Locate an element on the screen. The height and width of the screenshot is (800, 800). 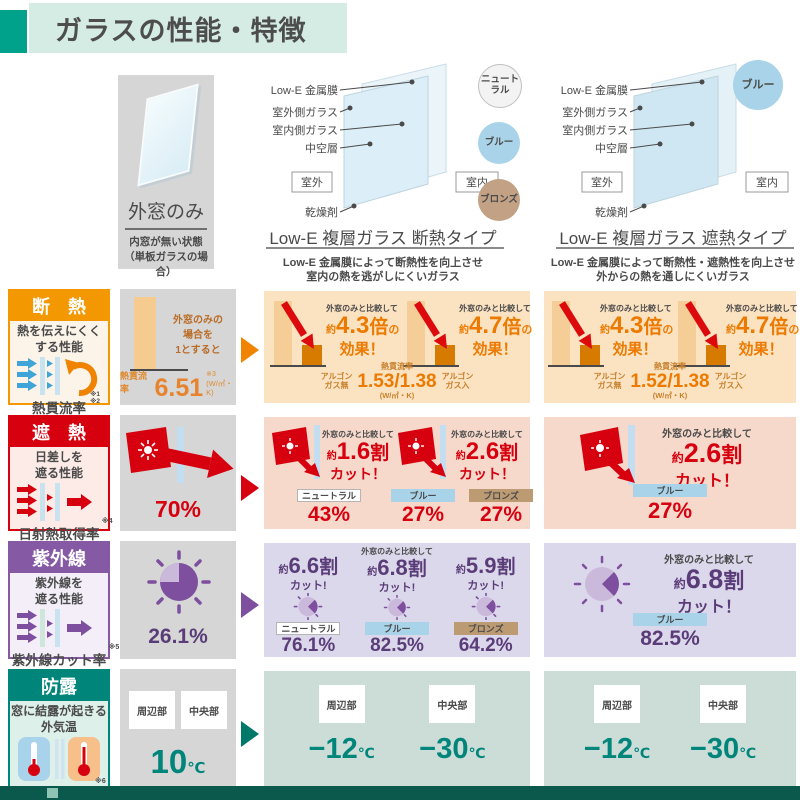
cut-panel: 外窓のみと比較して 約1.6割 カット！ ニュートラル 43% is located at coordinates (329, 474).